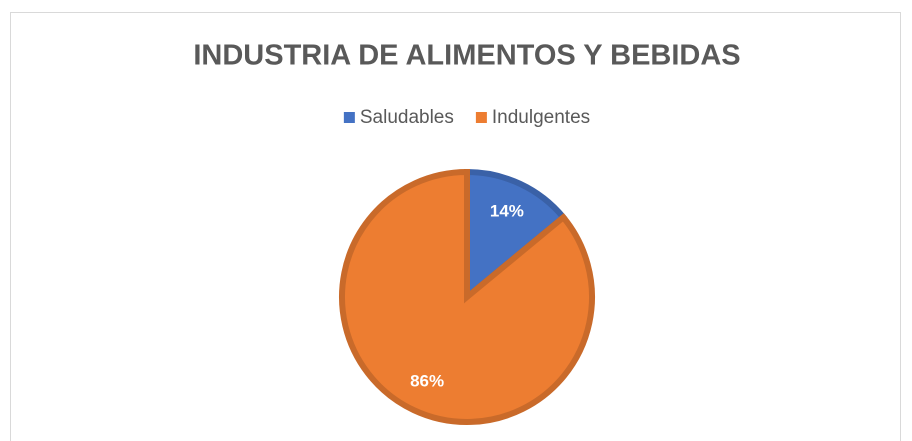  I want to click on pie-slice, so click(516, 236).